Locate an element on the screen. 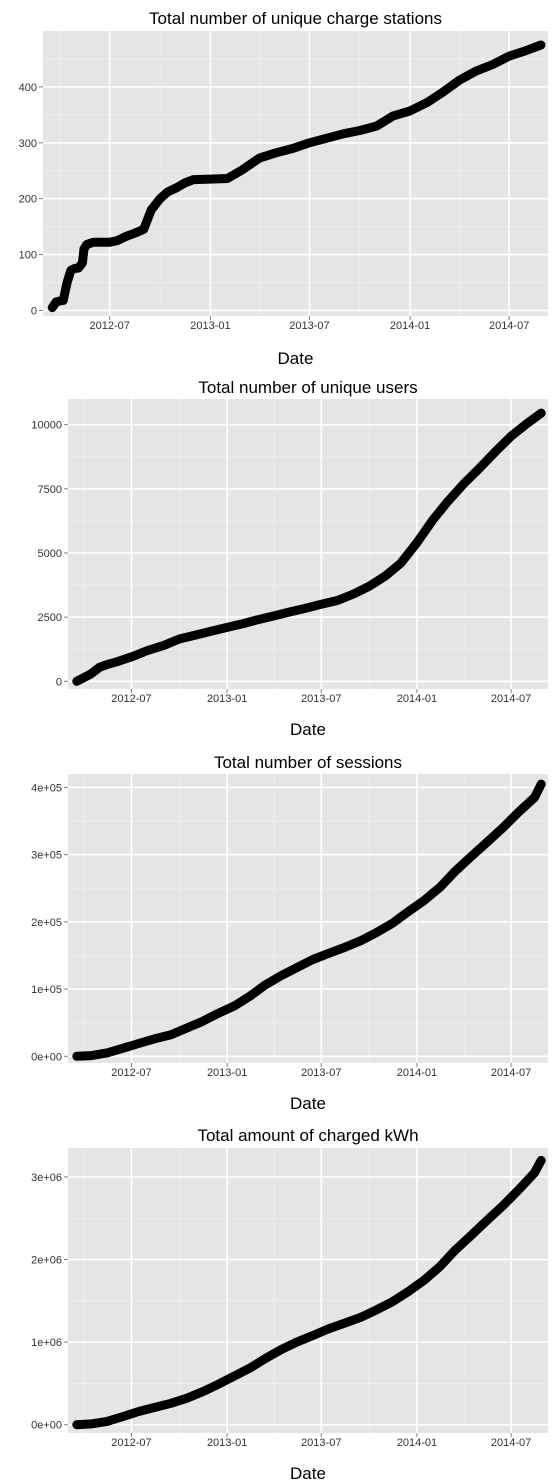  y-tick-label: 3e+06 is located at coordinates (46, 1178).